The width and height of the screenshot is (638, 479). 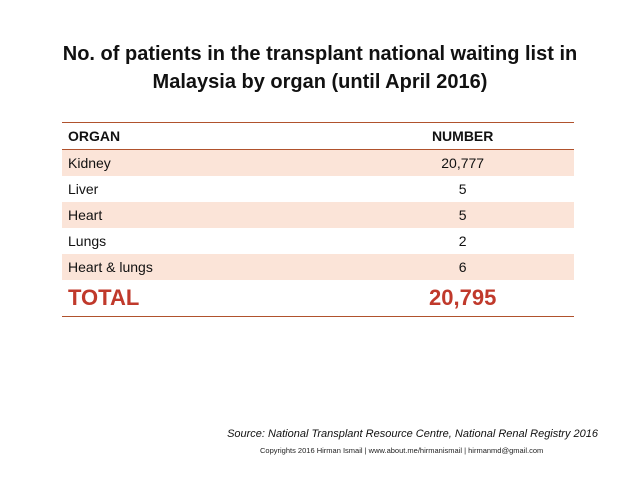 I want to click on table-header-row: ORGAN NUMBER, so click(x=318, y=136).